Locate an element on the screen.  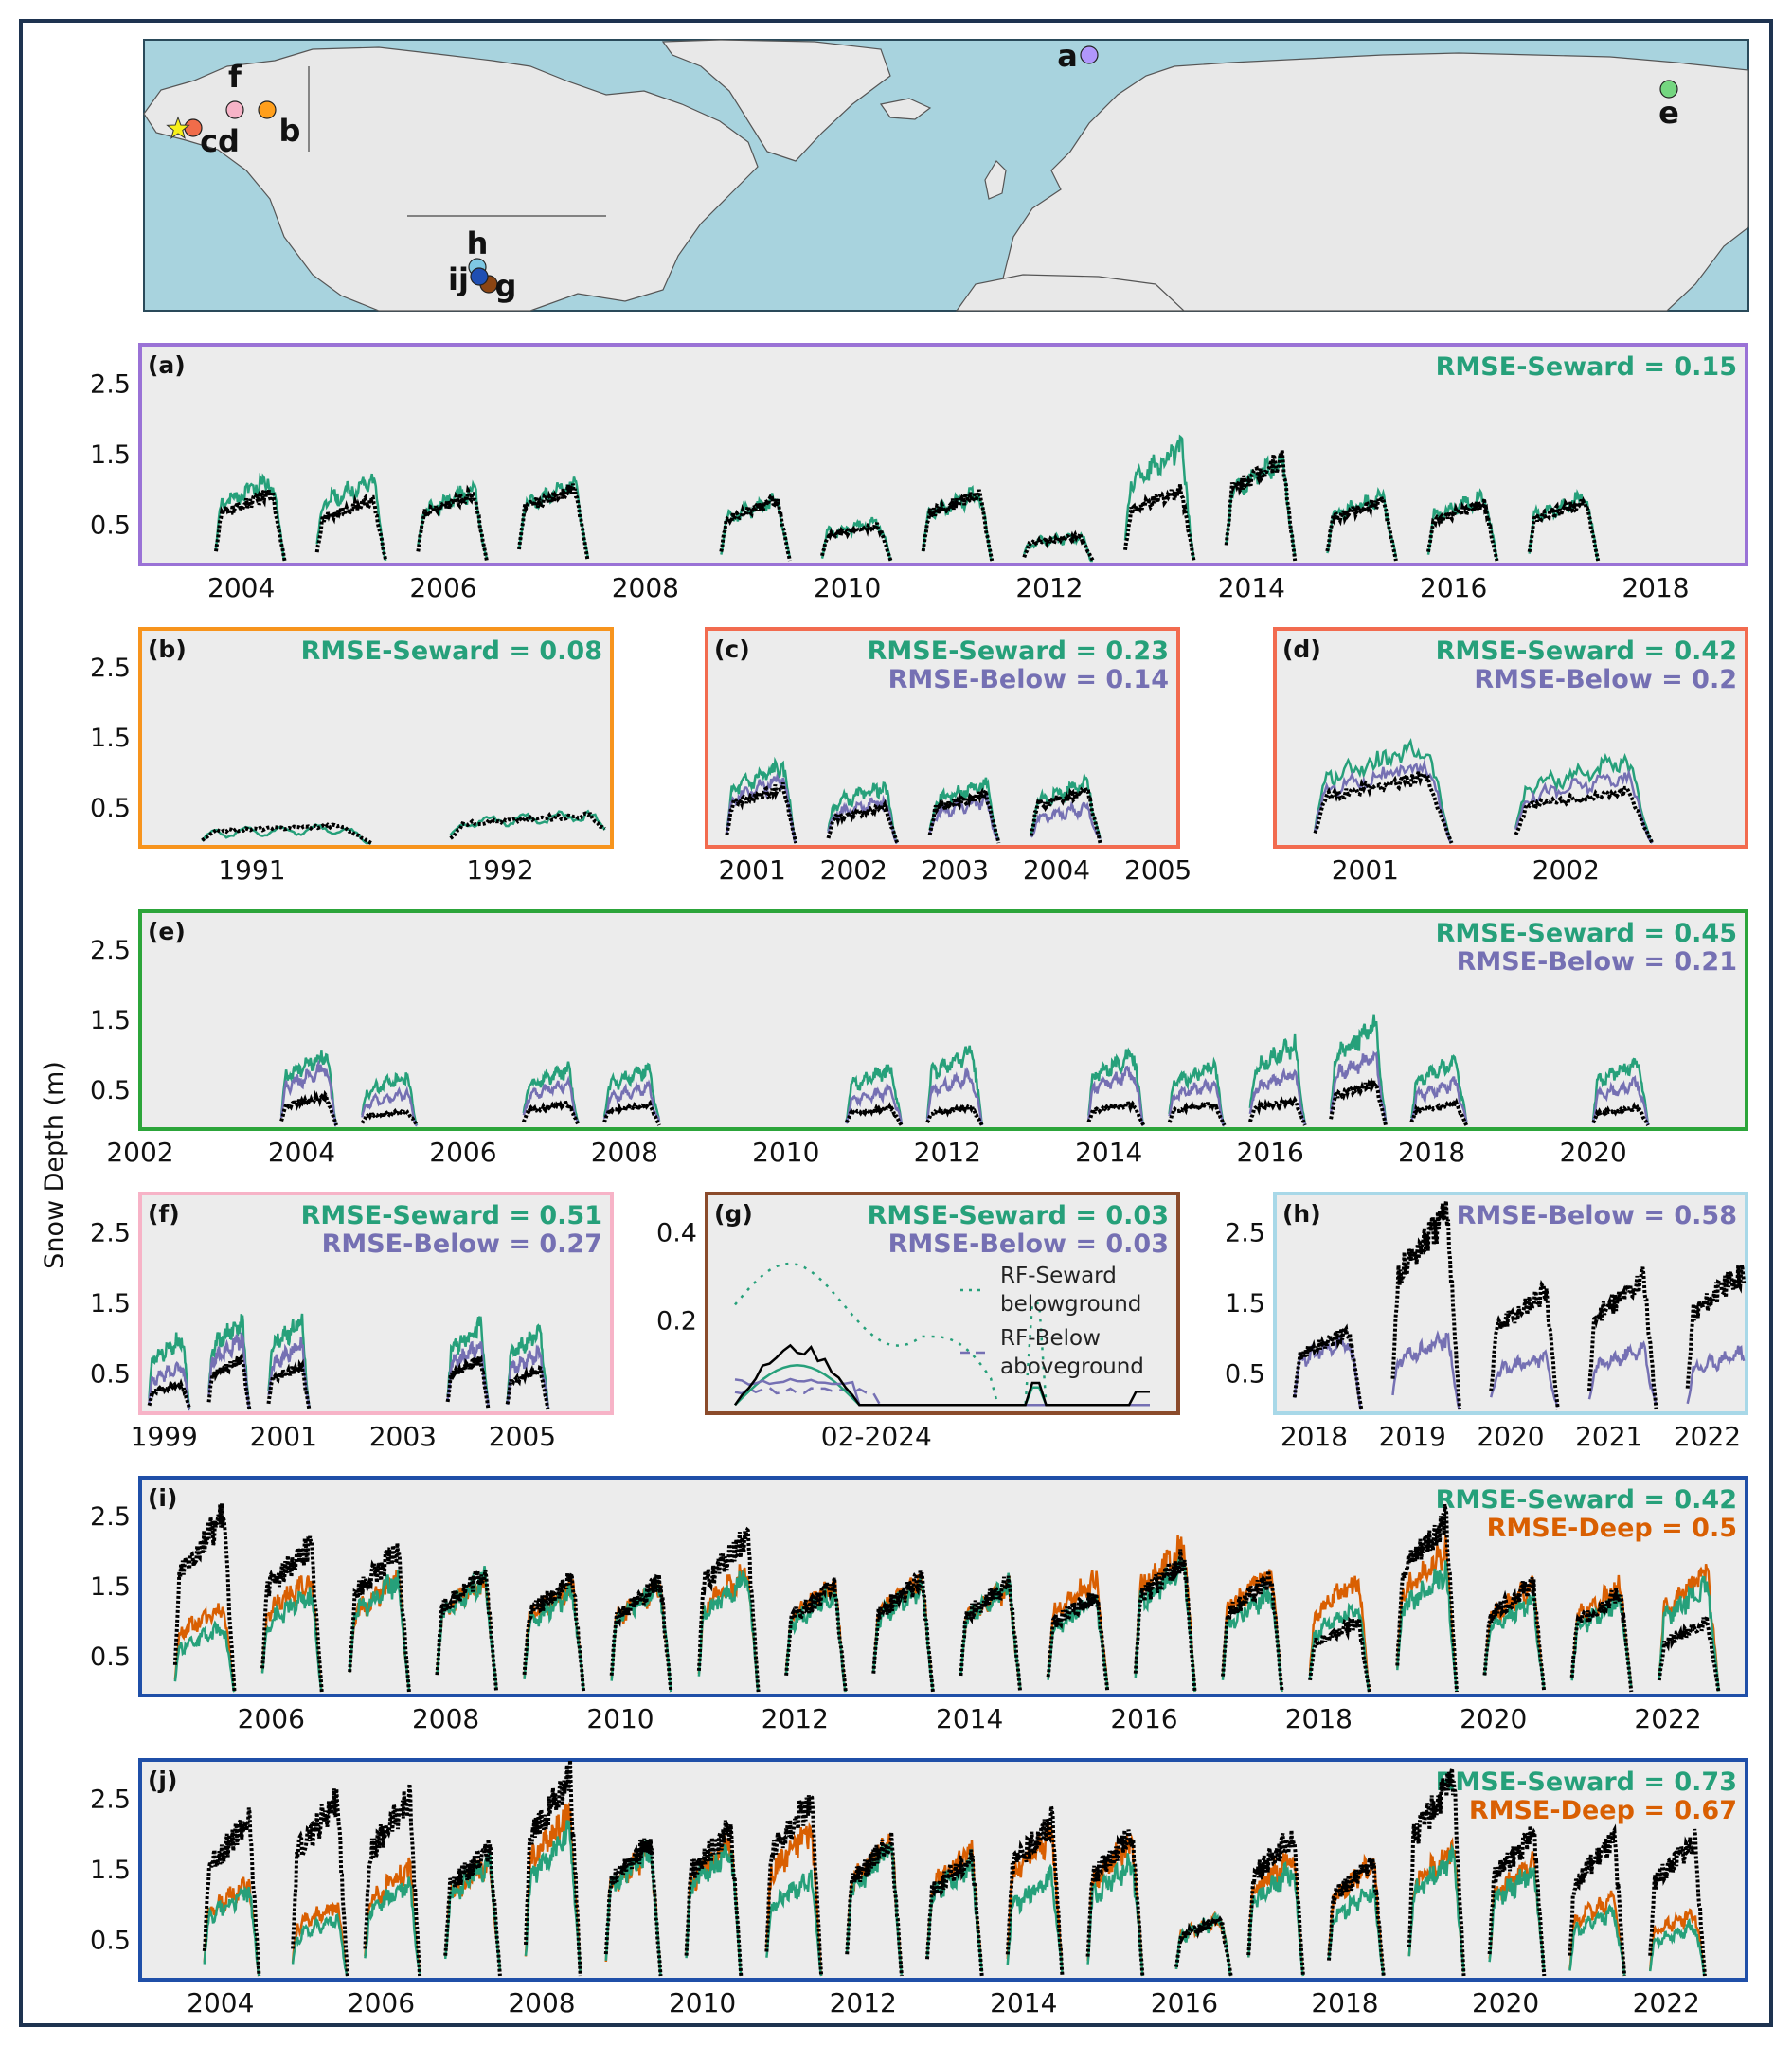
panel-e-x-tick: 2020 is located at coordinates (1592, 1152).